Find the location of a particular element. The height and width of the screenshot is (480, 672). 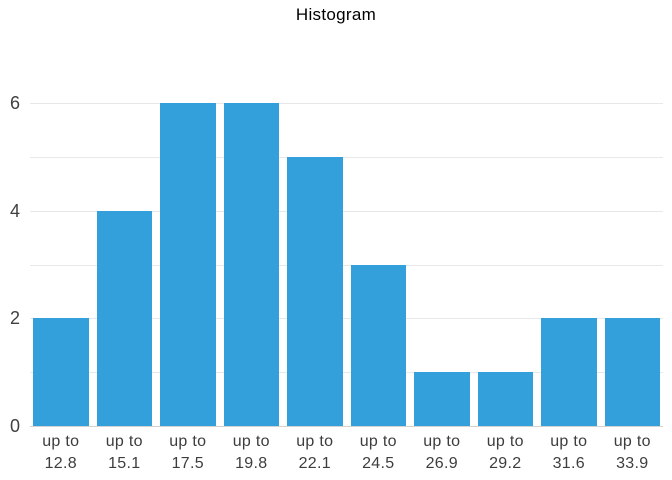

x-axis-category-label-12.8: up to 12.8 is located at coordinates (61, 453).